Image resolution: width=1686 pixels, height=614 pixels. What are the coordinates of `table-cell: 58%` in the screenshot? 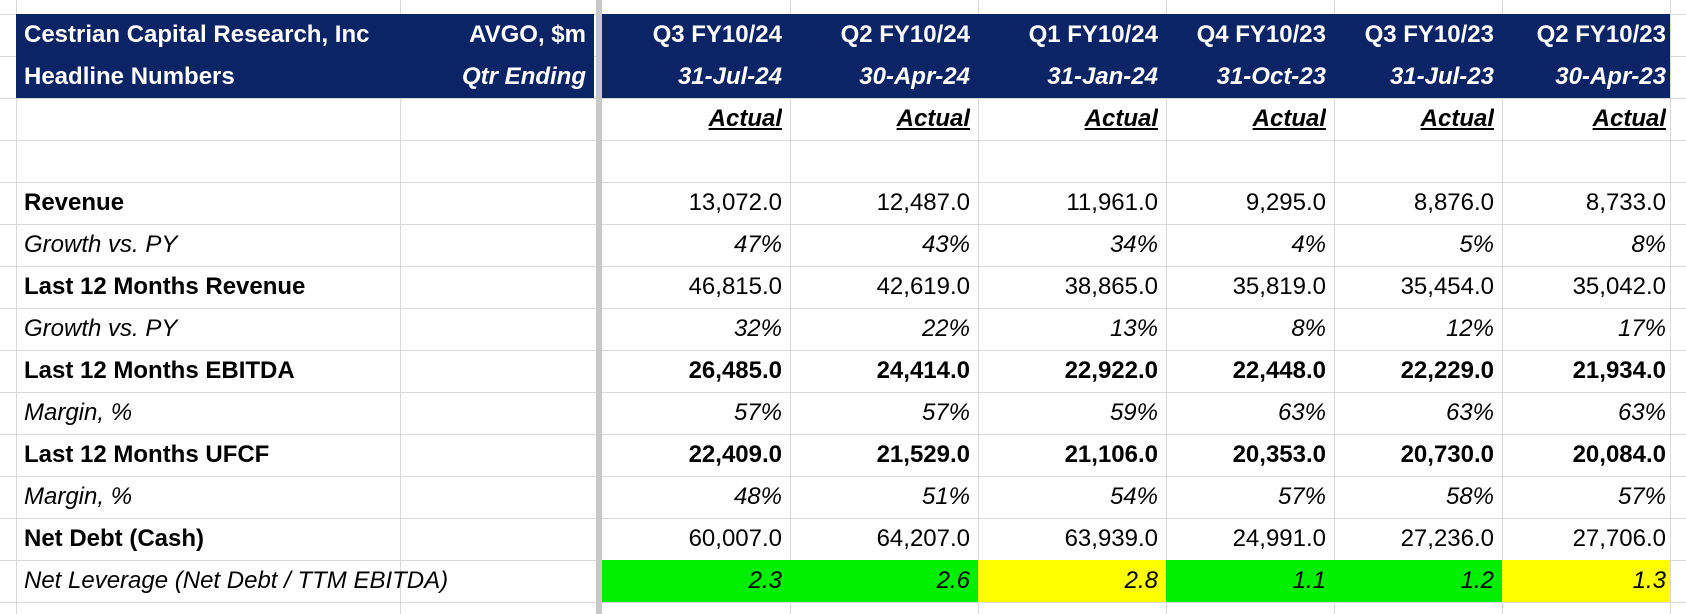 It's located at (1469, 496).